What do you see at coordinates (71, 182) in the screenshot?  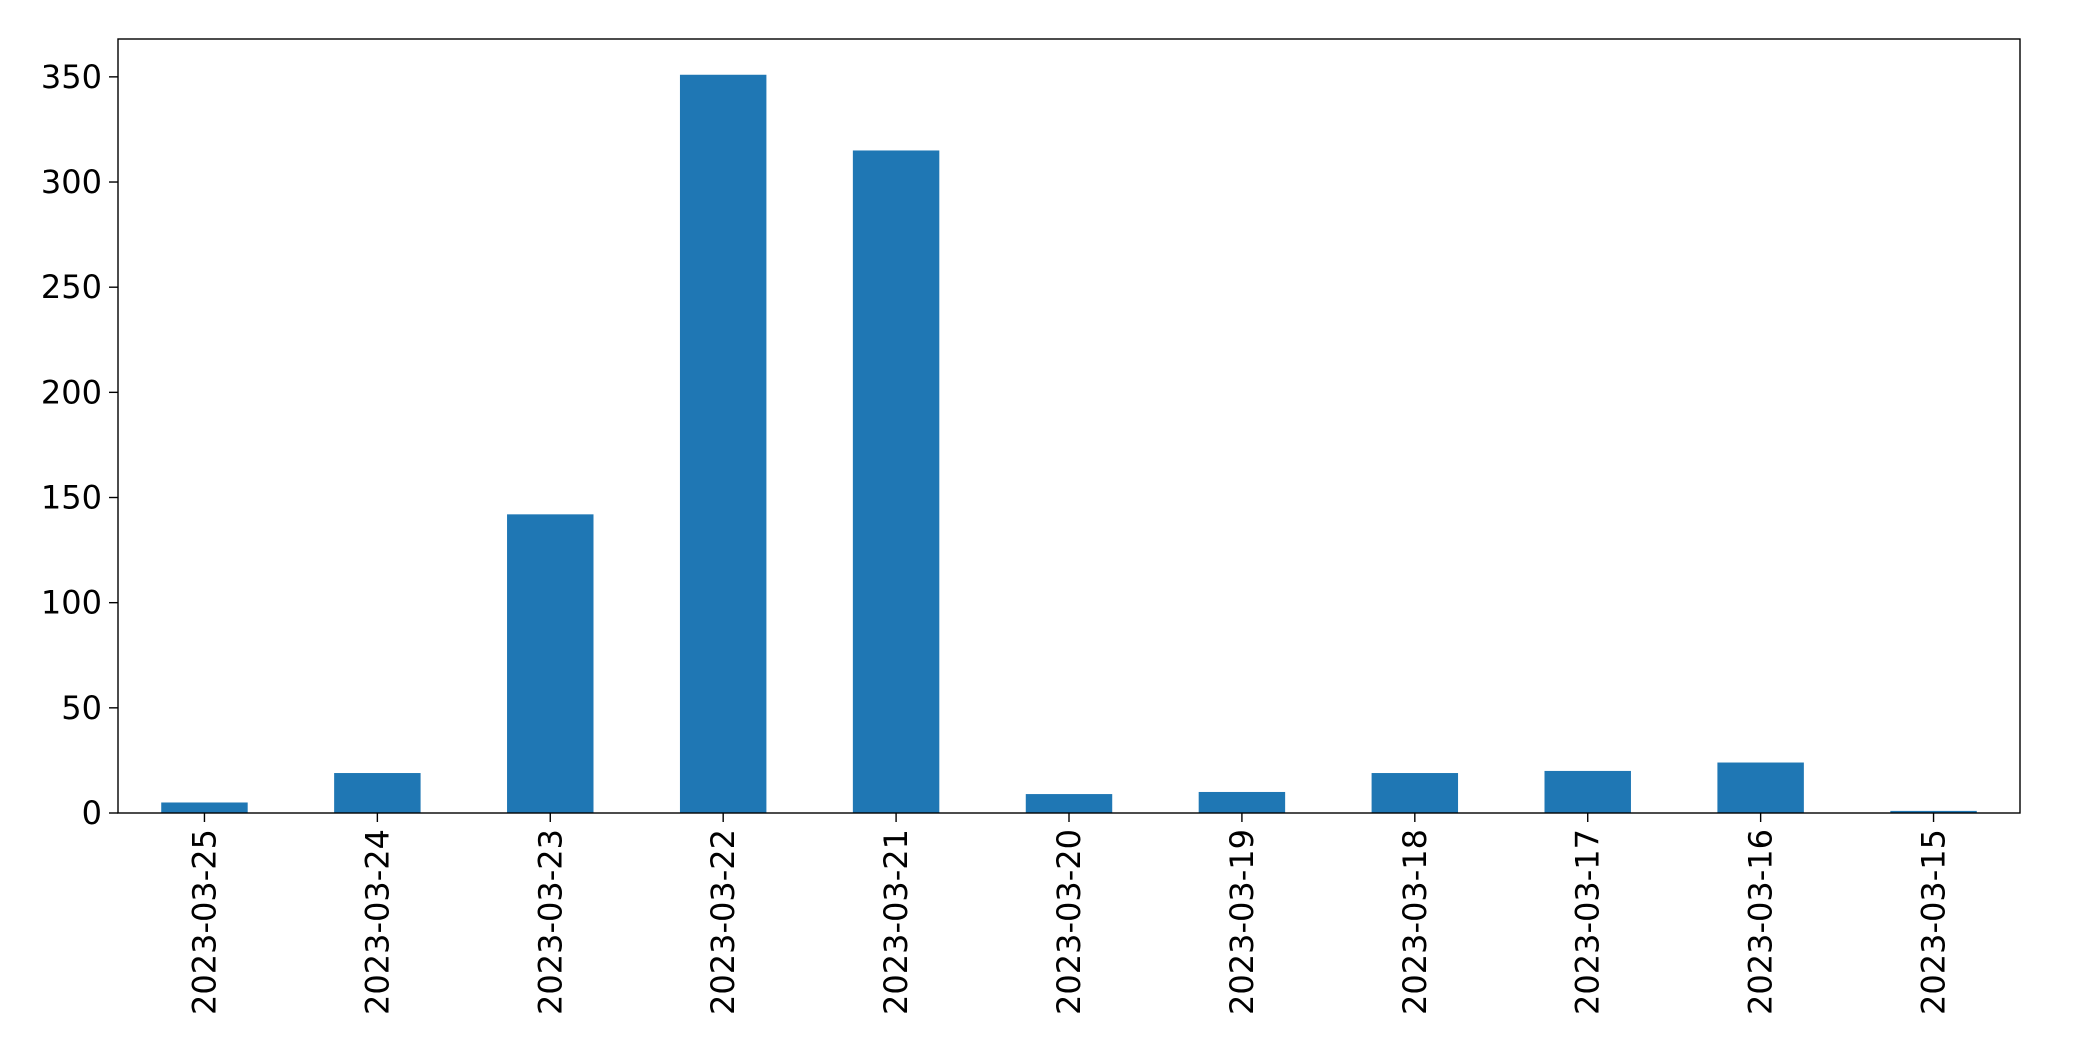 I see `y-tick-label: 300` at bounding box center [71, 182].